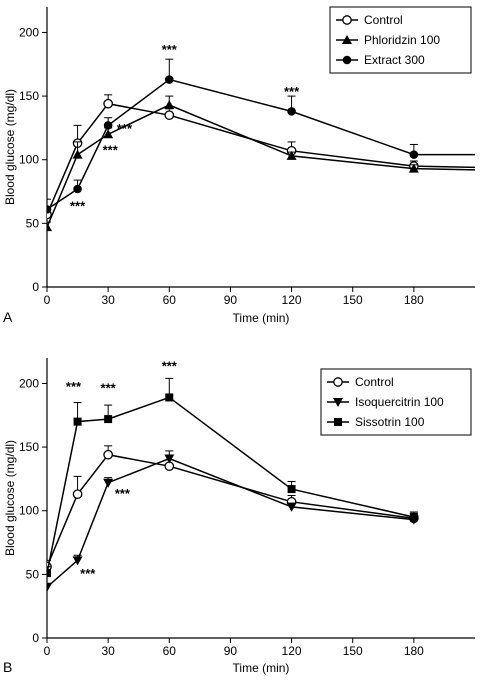 This screenshot has width=482, height=680. I want to click on legend: Control Phloridzin 100 Extract 300, so click(400, 40).